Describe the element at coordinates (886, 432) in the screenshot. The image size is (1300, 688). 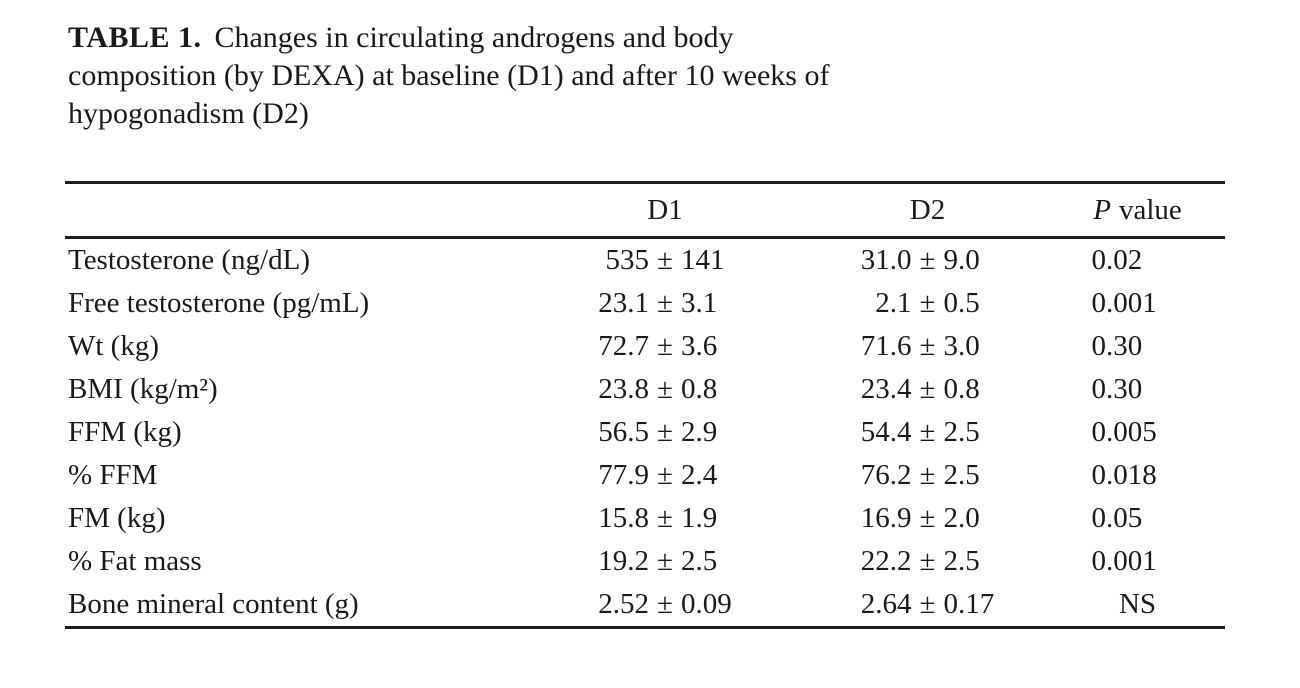
I see `d2-mean: 54.4` at that location.